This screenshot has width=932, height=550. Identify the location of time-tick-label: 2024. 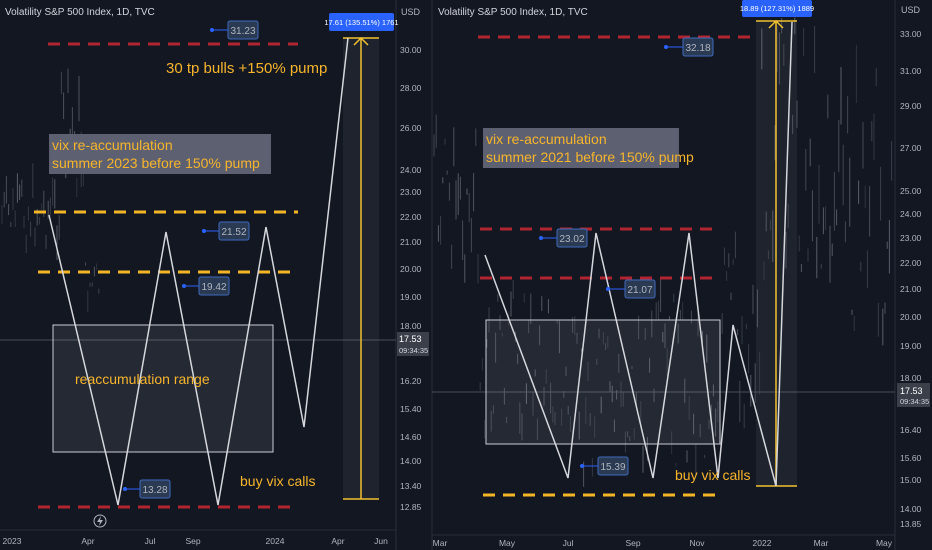
(275, 541).